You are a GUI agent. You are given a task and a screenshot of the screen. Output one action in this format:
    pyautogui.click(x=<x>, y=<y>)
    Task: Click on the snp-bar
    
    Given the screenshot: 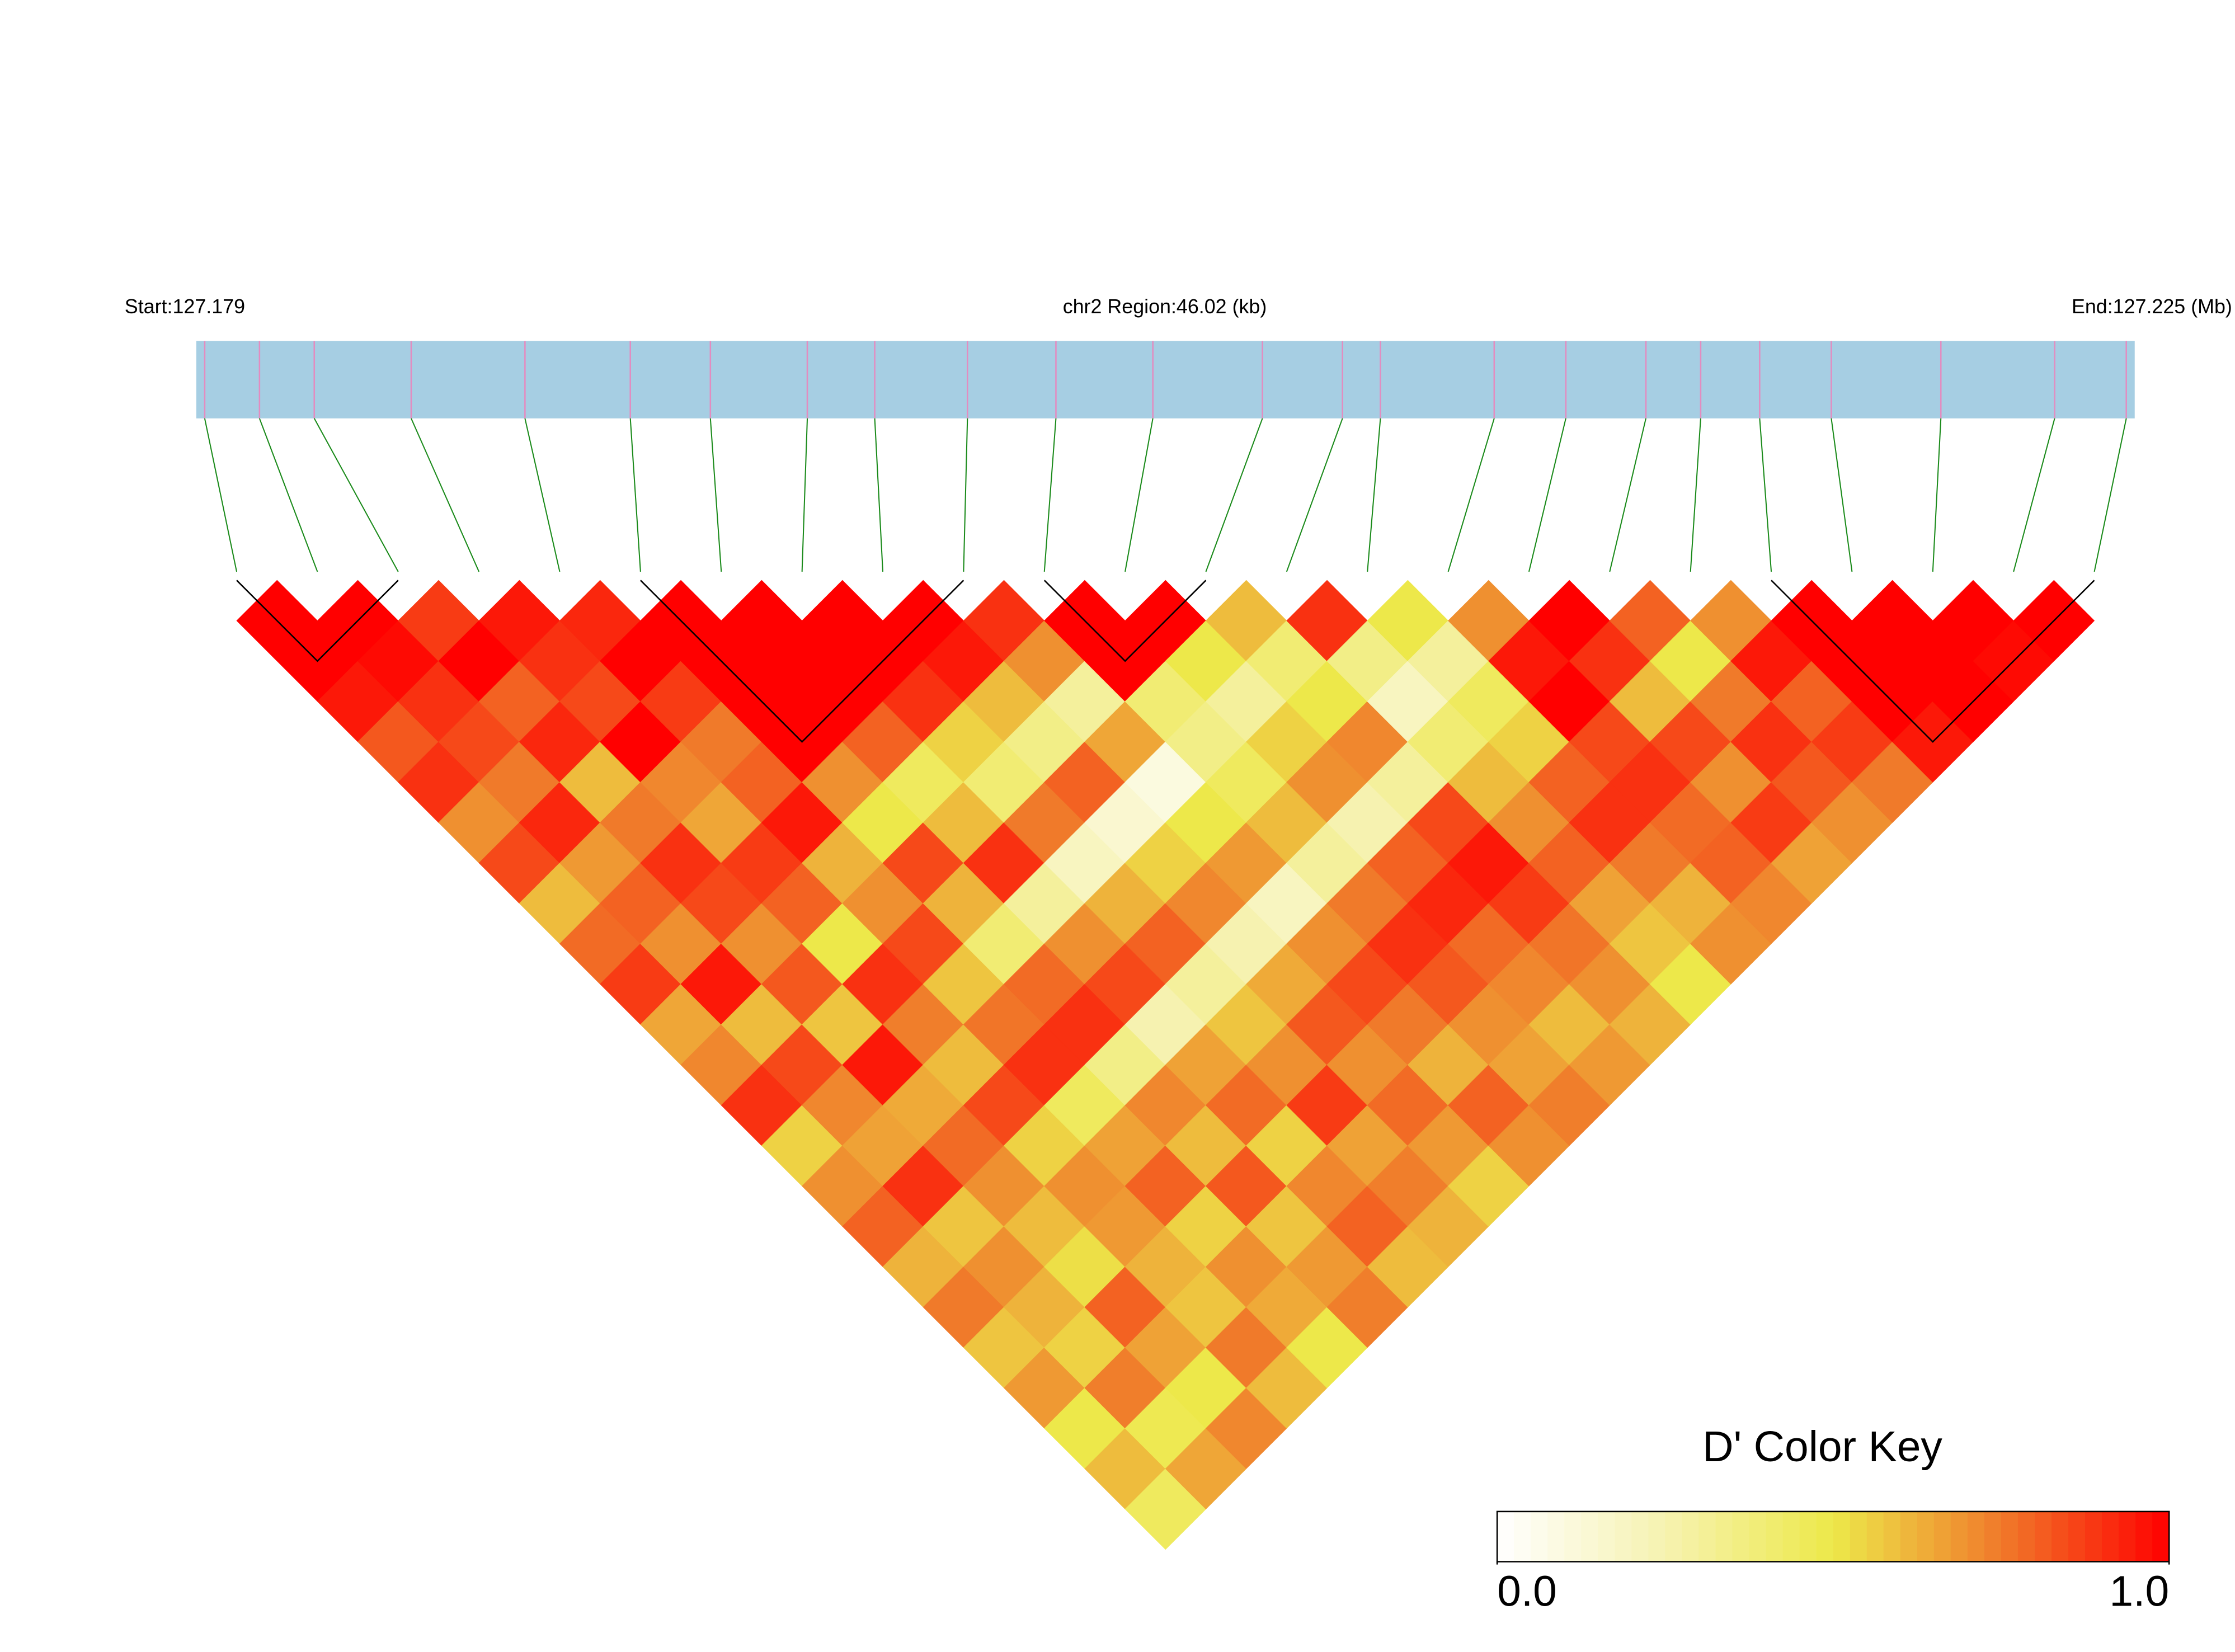 What is the action you would take?
    pyautogui.click(x=1165, y=379)
    